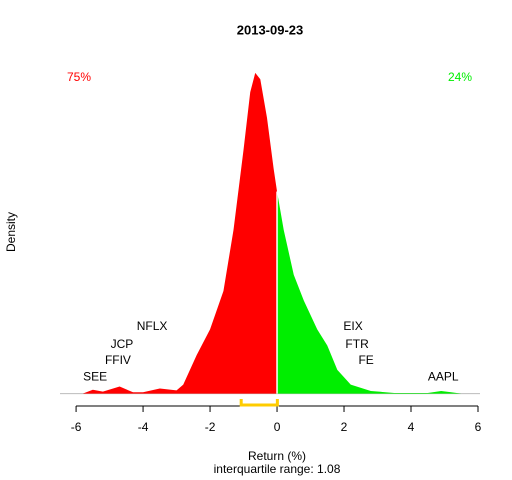 The image size is (512, 480). What do you see at coordinates (143, 427) in the screenshot?
I see `x-tick-label: -4` at bounding box center [143, 427].